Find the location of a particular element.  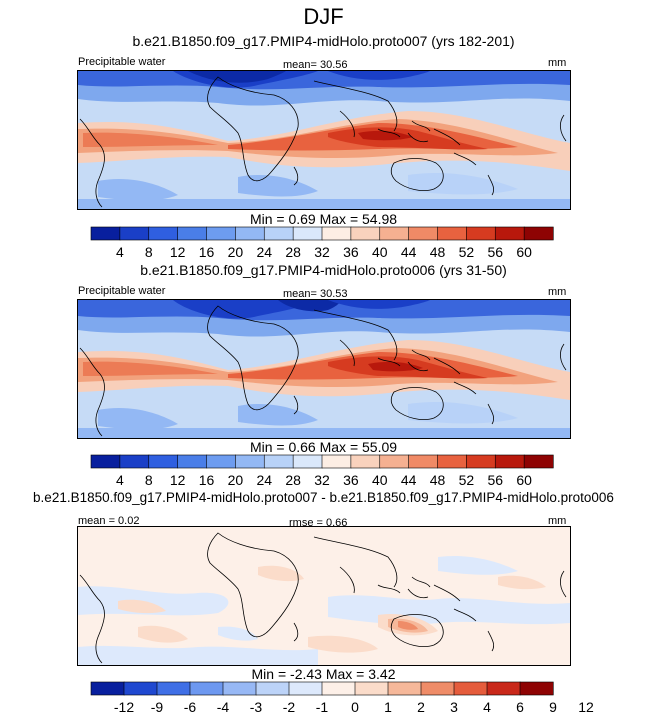

panel-2-map is located at coordinates (324, 369).